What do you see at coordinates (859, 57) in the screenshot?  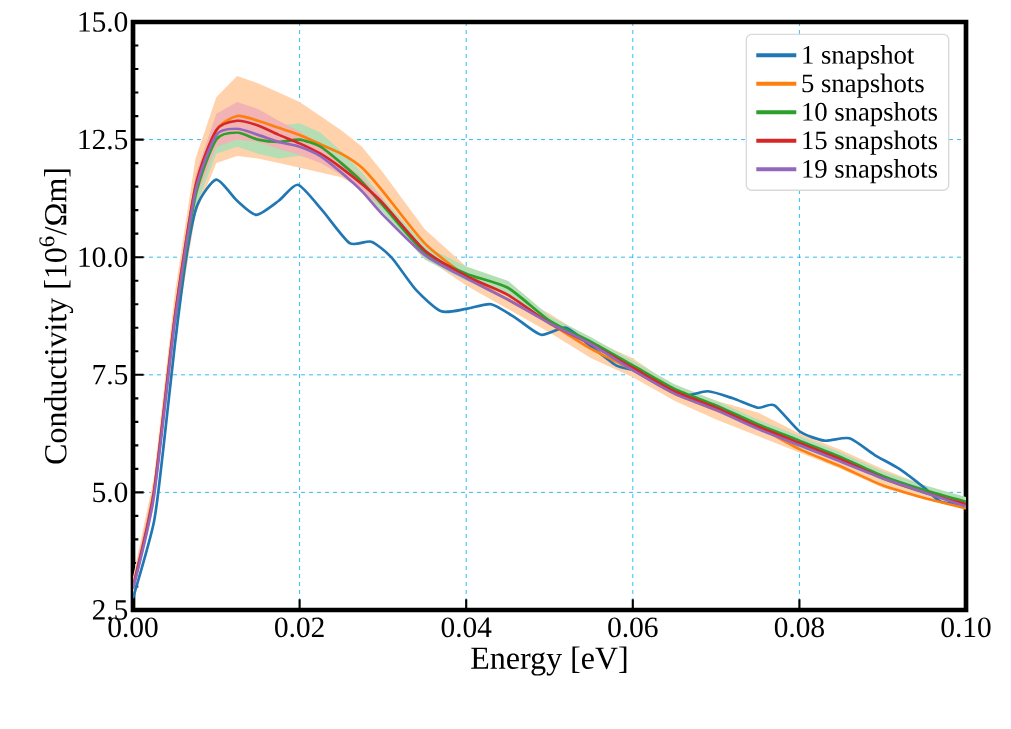 I see `legend-label: 1 snapshot` at bounding box center [859, 57].